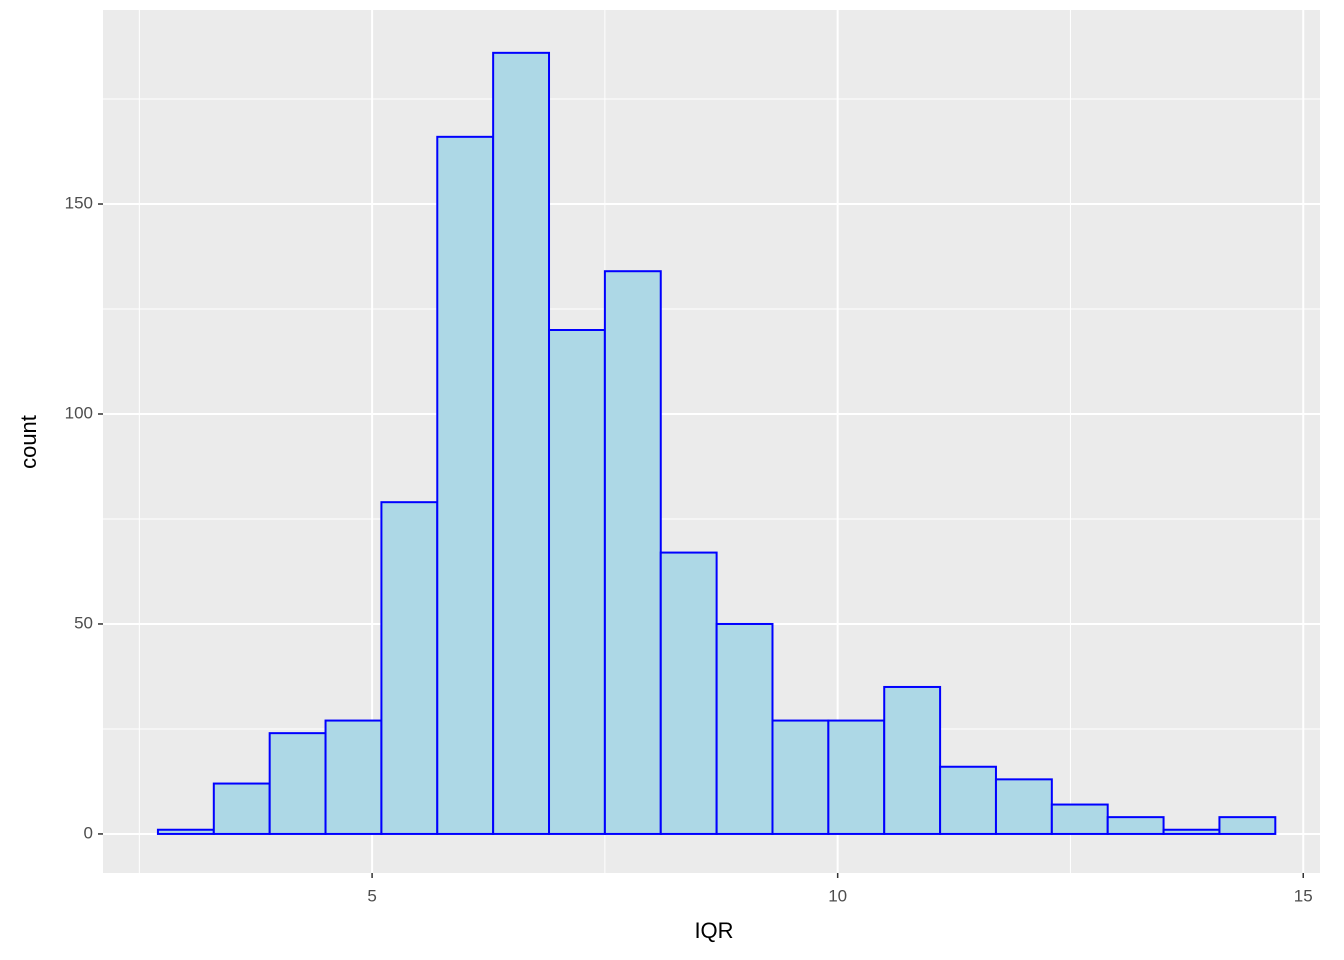 The height and width of the screenshot is (960, 1344). I want to click on x-axis-title: IQR, so click(713, 930).